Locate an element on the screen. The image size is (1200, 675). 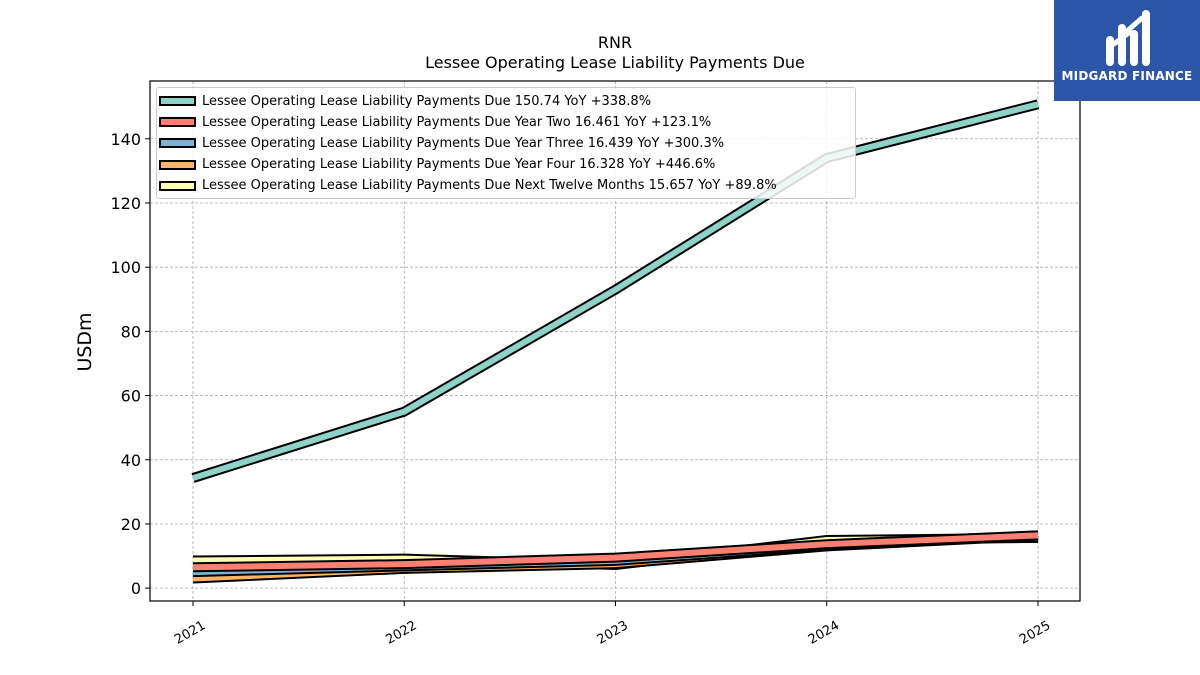
x-tick-label: 2024 is located at coordinates (824, 633).